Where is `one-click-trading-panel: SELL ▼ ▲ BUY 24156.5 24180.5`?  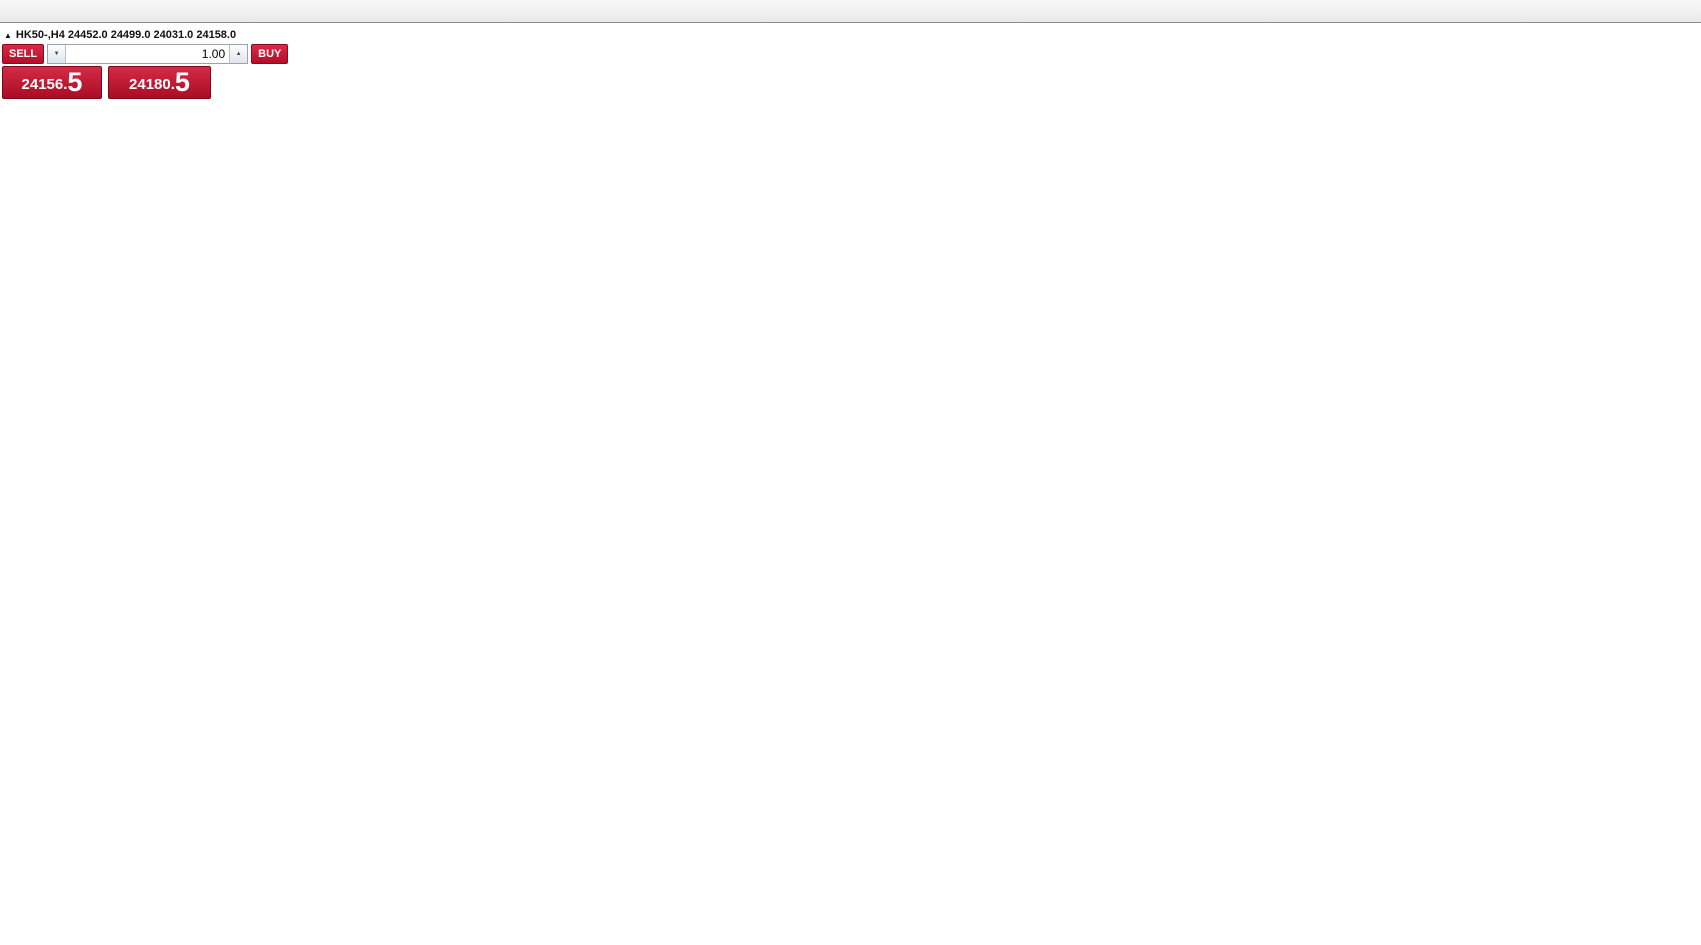 one-click-trading-panel: SELL ▼ ▲ BUY 24156.5 24180.5 is located at coordinates (145, 71).